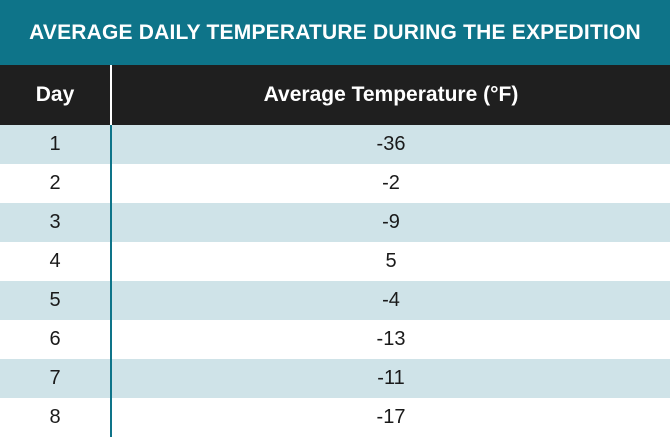 The height and width of the screenshot is (438, 670). What do you see at coordinates (56, 261) in the screenshot?
I see `day-cell: 4` at bounding box center [56, 261].